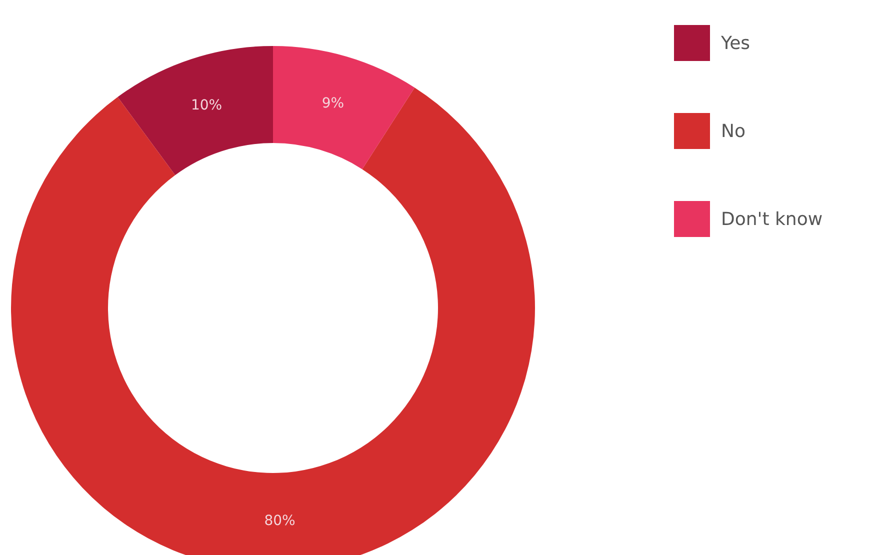 The height and width of the screenshot is (555, 883). What do you see at coordinates (206, 106) in the screenshot?
I see `data-label: 10%` at bounding box center [206, 106].